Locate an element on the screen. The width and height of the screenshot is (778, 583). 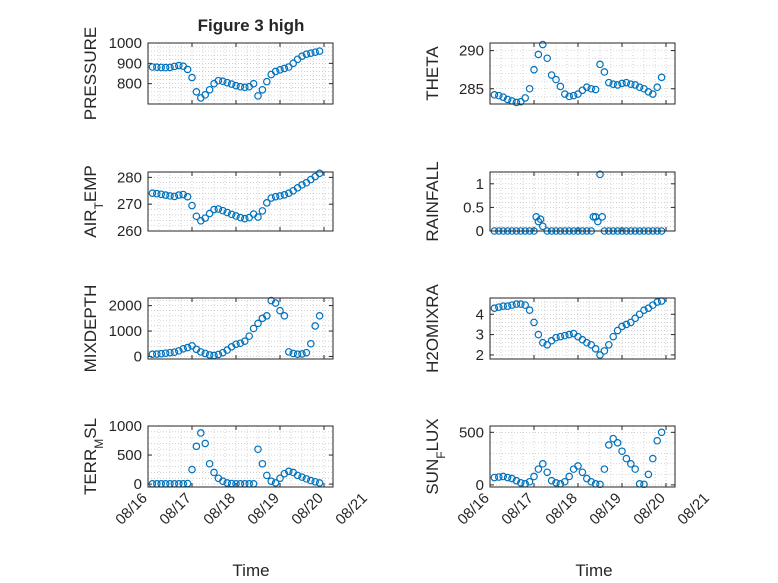
plot-area is located at coordinates (240, 73).